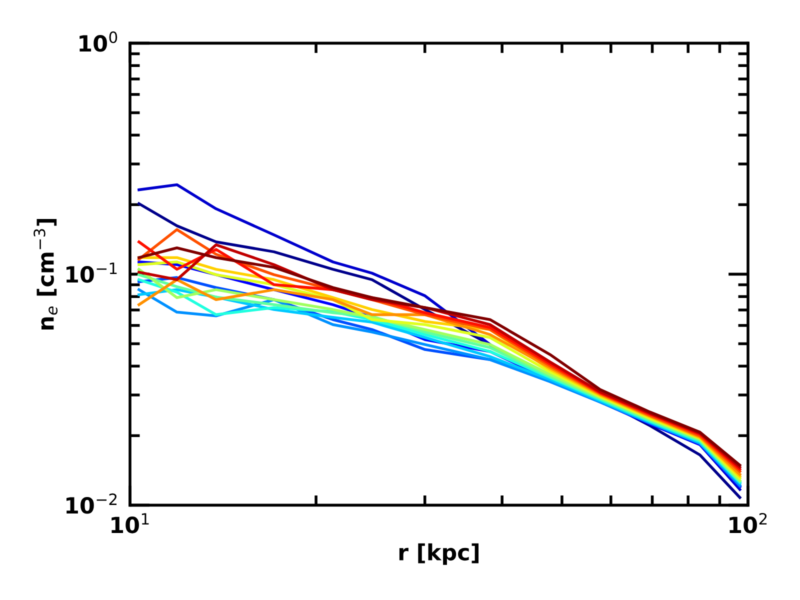 This screenshot has height=600, width=800. What do you see at coordinates (91, 503) in the screenshot?
I see `y-tick-label: 10$^{−2}$` at bounding box center [91, 503].